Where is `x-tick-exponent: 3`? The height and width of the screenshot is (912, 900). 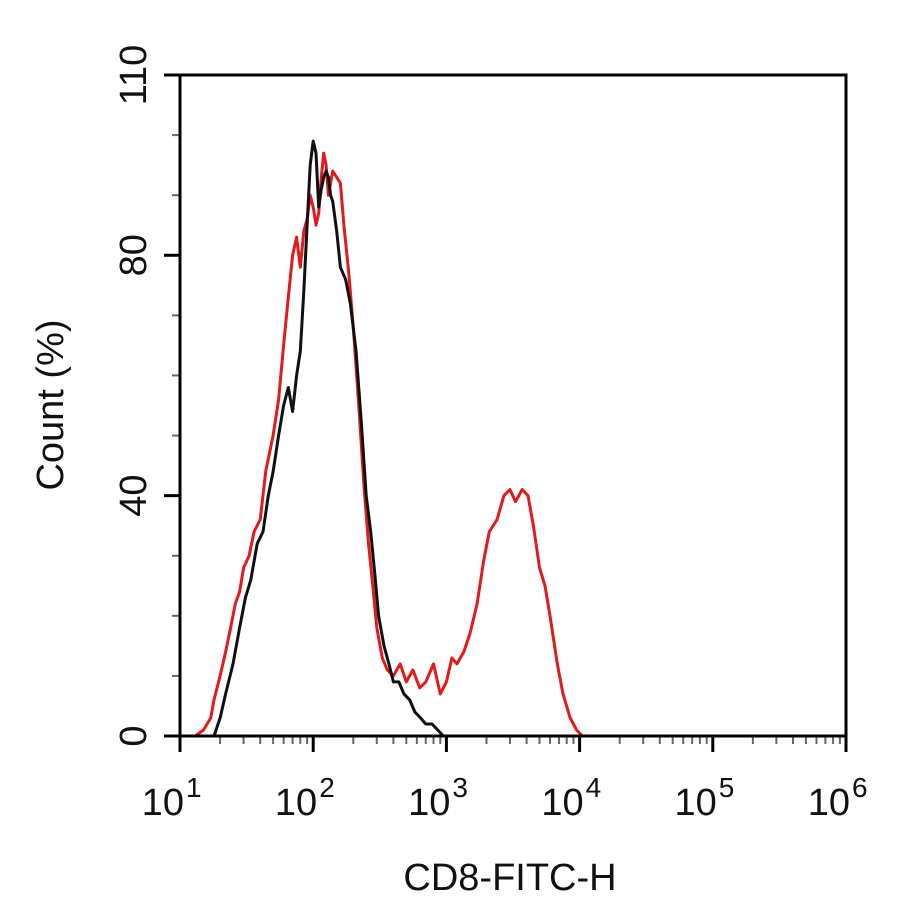 x-tick-exponent: 3 is located at coordinates (460, 787).